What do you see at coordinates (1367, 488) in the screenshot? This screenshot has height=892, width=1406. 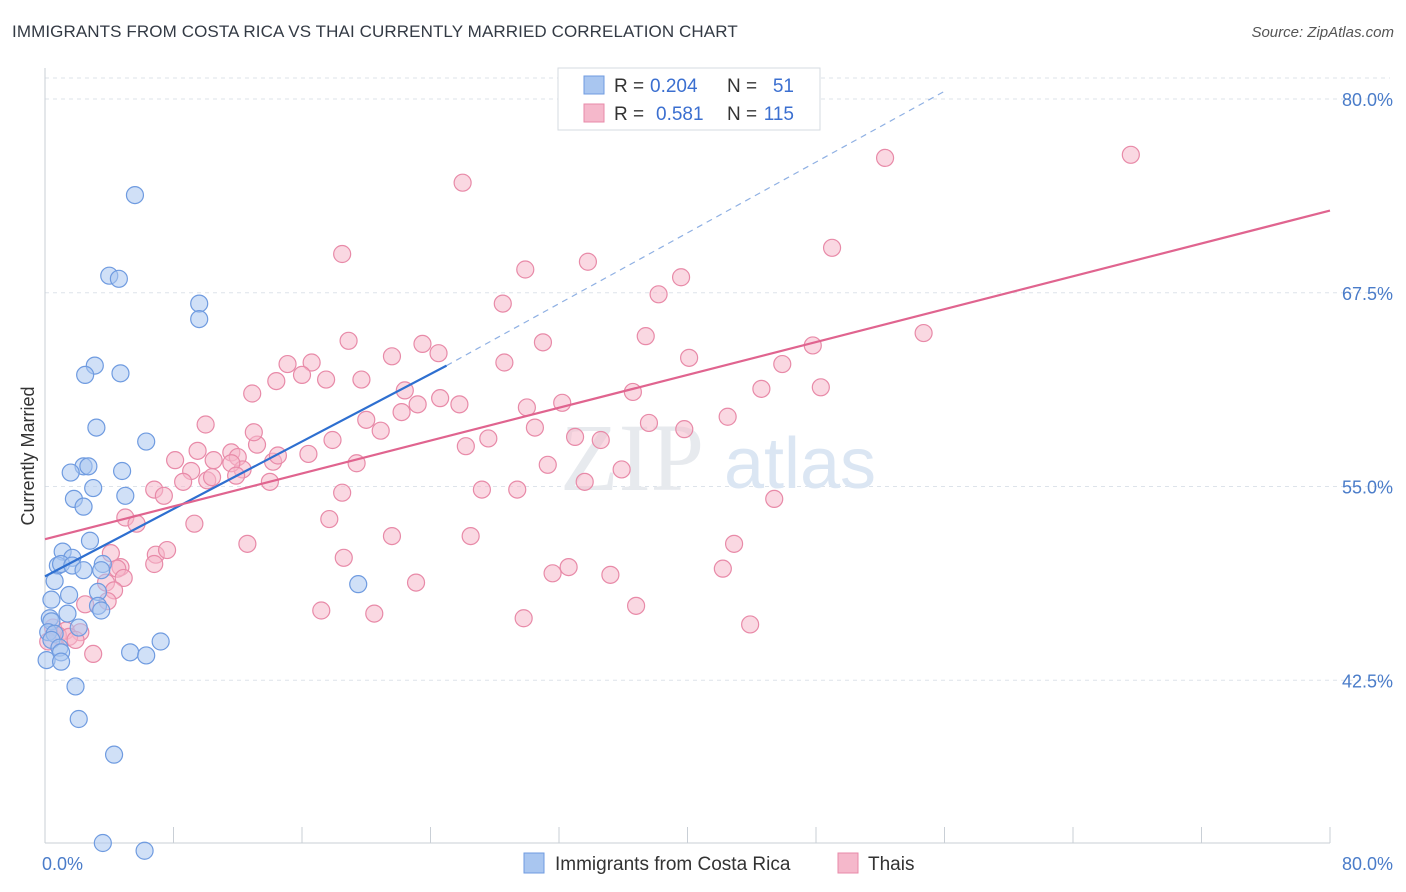 I see `y-tick-label-1: 55.0%` at bounding box center [1367, 488].